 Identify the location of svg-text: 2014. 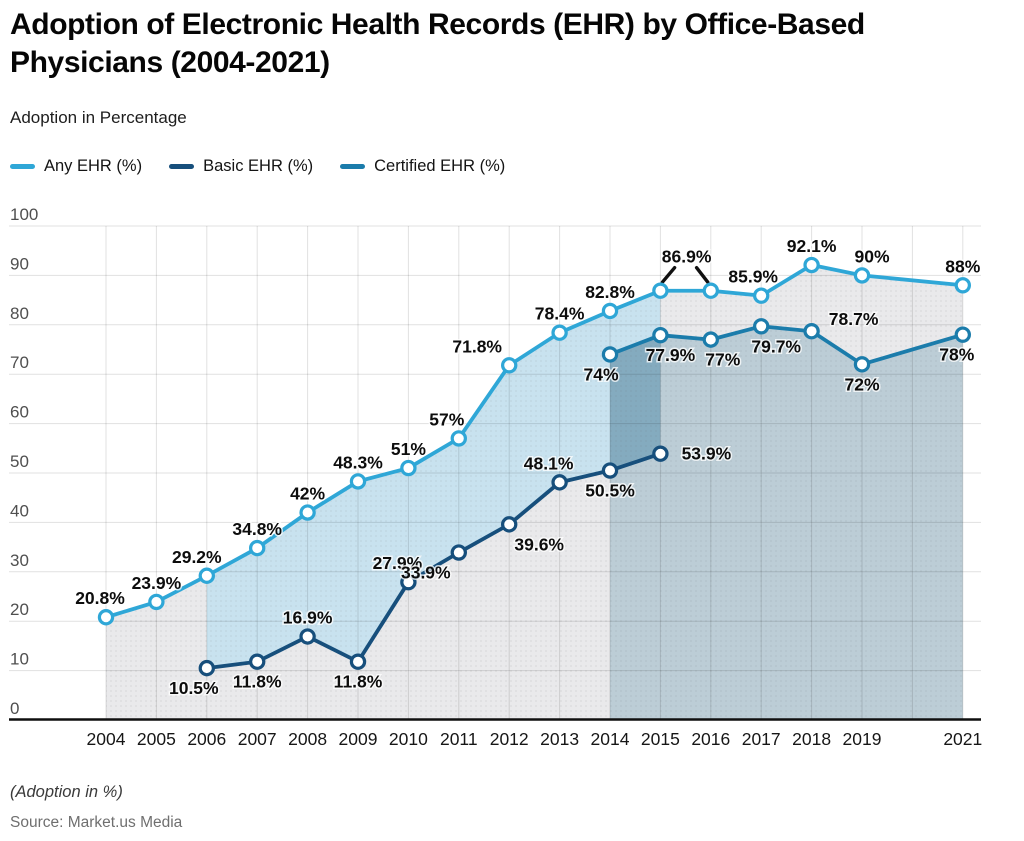
(610, 739).